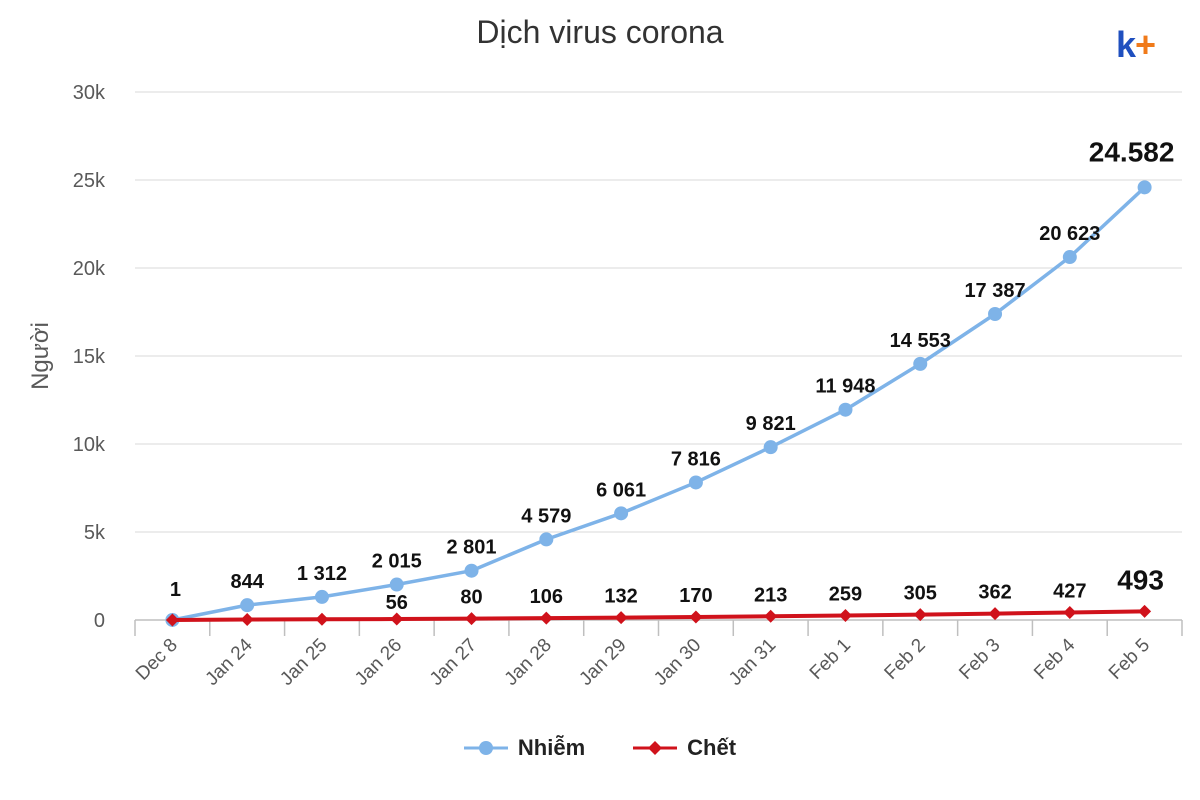 This screenshot has width=1200, height=800. Describe the element at coordinates (770, 595) in the screenshot. I see `data-label-deaths: 213` at that location.